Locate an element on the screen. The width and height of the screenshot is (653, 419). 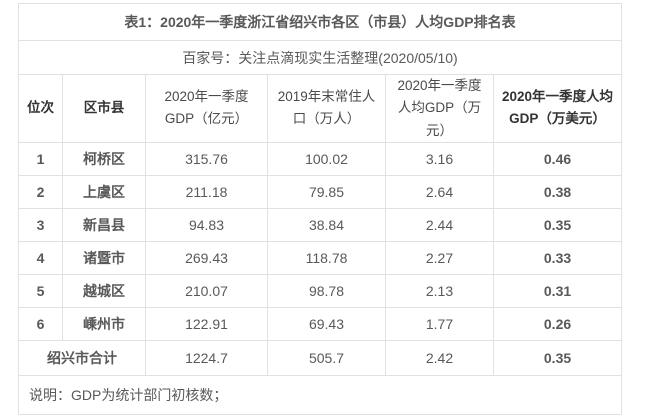
district-cell: 嵊州市 is located at coordinates (104, 323).